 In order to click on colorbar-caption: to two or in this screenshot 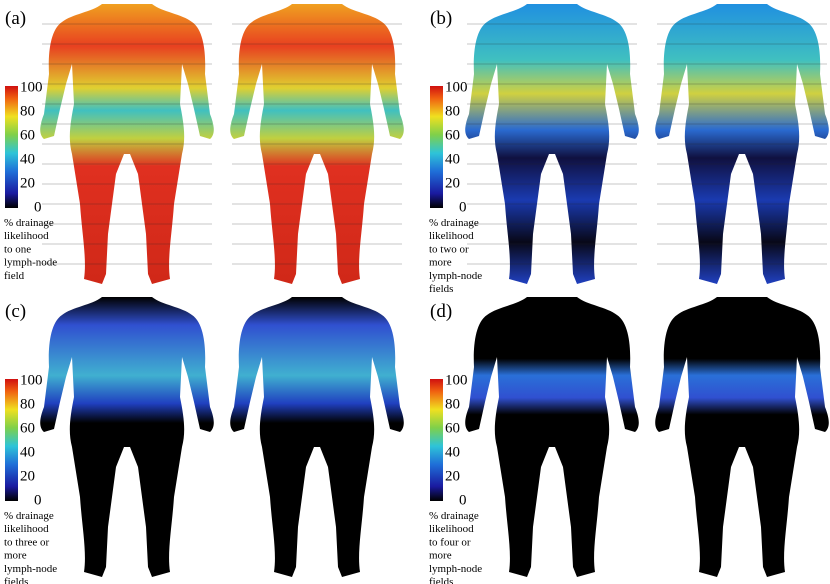, I will do `click(449, 249)`.